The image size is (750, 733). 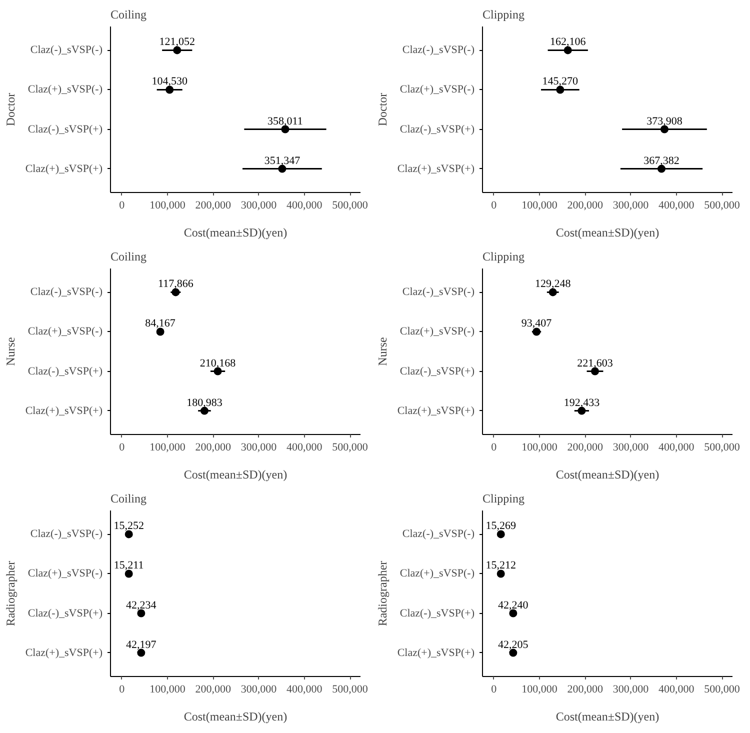 I want to click on data-label: 210,168, so click(x=218, y=363).